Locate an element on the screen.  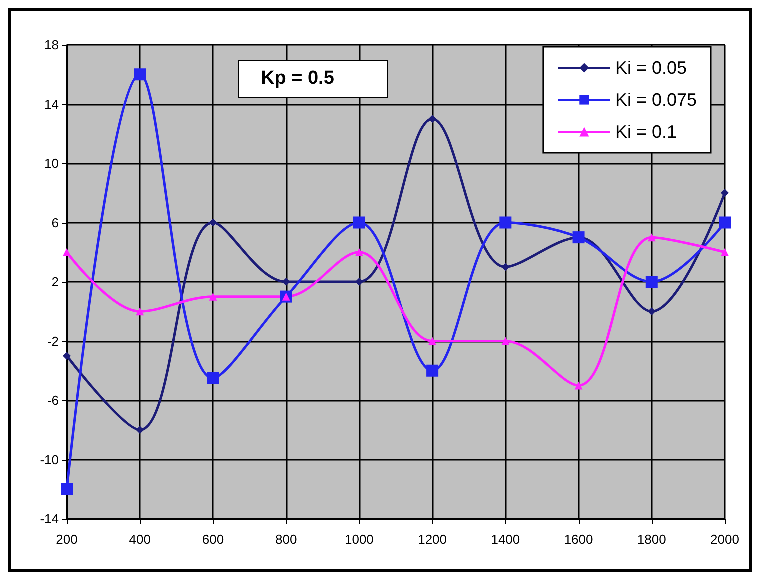
x-tick-label: 1600 is located at coordinates (579, 539).